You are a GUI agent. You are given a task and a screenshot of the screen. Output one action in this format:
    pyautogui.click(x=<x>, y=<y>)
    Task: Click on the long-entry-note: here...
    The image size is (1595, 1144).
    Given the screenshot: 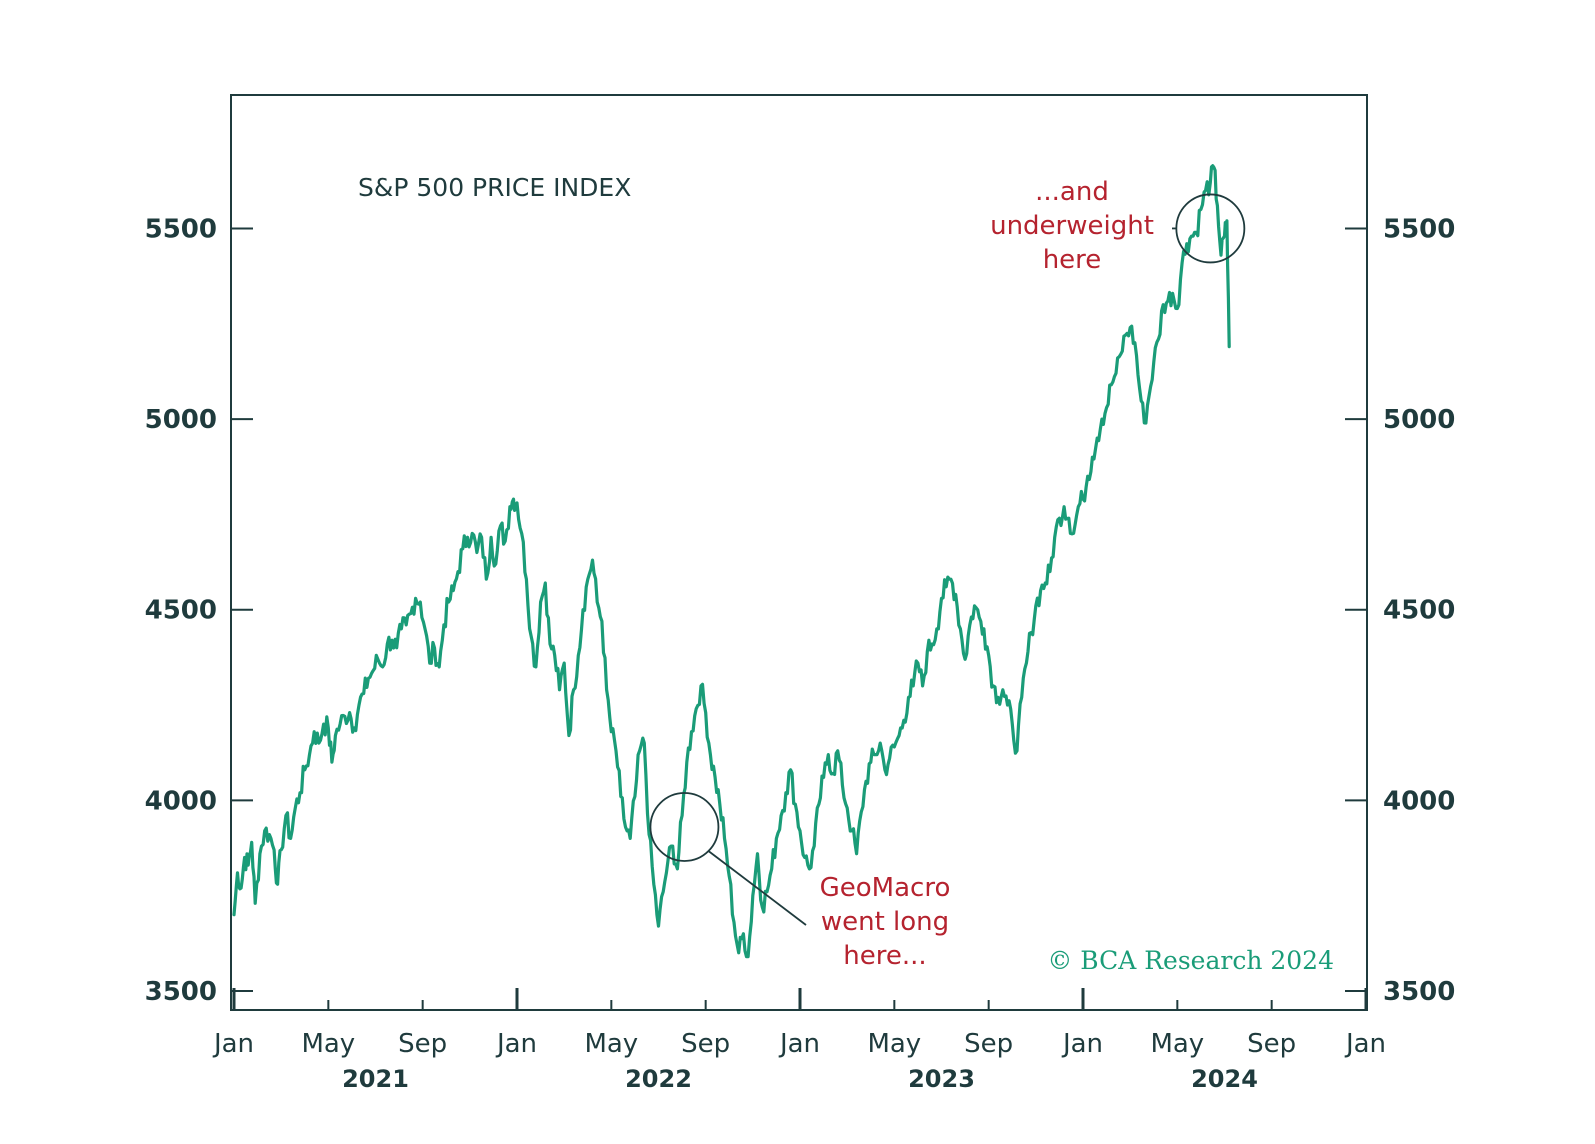 What is the action you would take?
    pyautogui.click(x=884, y=956)
    